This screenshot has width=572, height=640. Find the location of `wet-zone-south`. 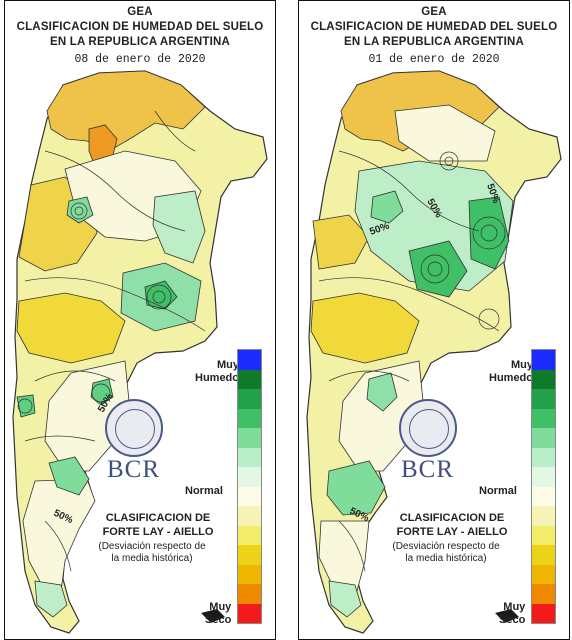

wet-zone-south is located at coordinates (382, 392).